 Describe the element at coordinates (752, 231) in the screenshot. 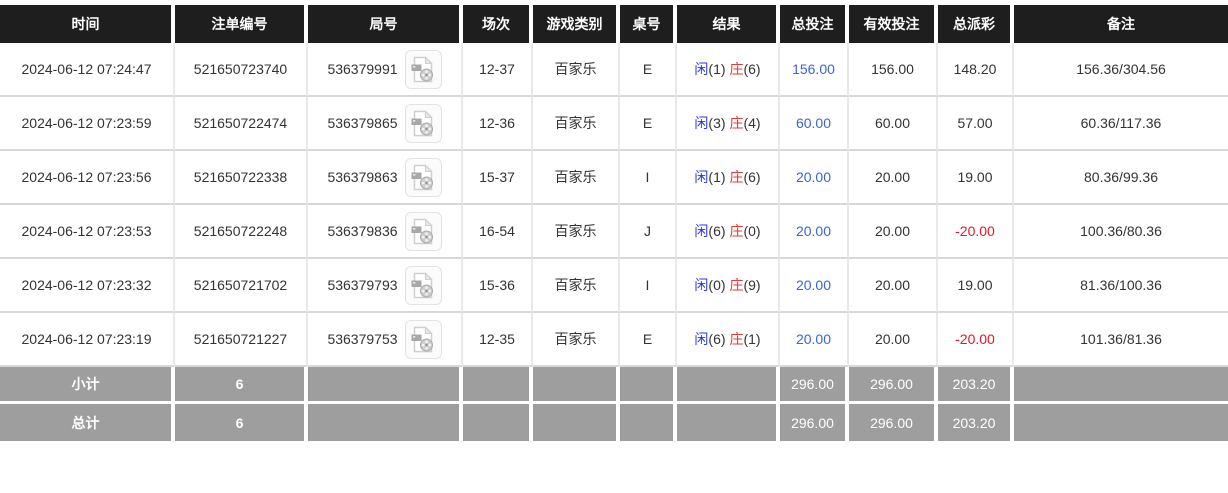

I see `result-banker-score: (0)` at that location.